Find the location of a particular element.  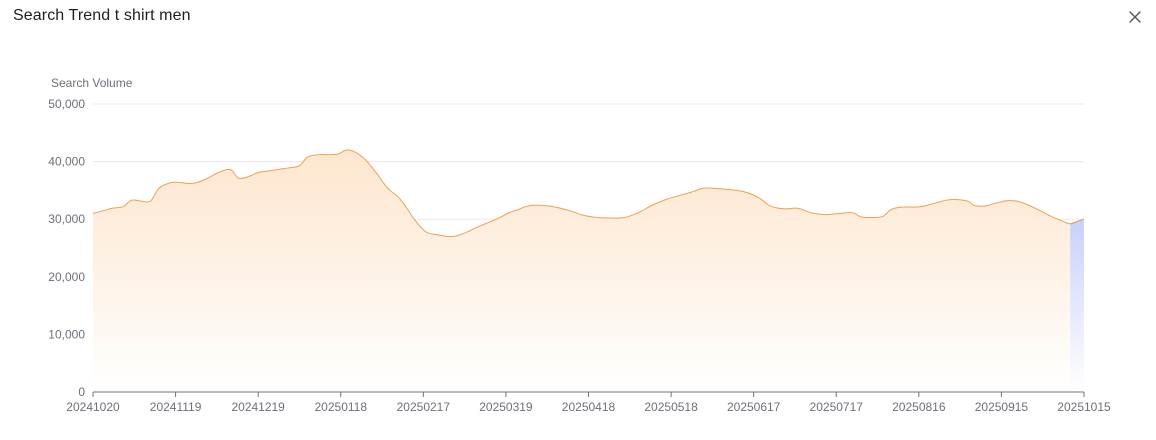

y-tick-label: 0 is located at coordinates (81, 392).